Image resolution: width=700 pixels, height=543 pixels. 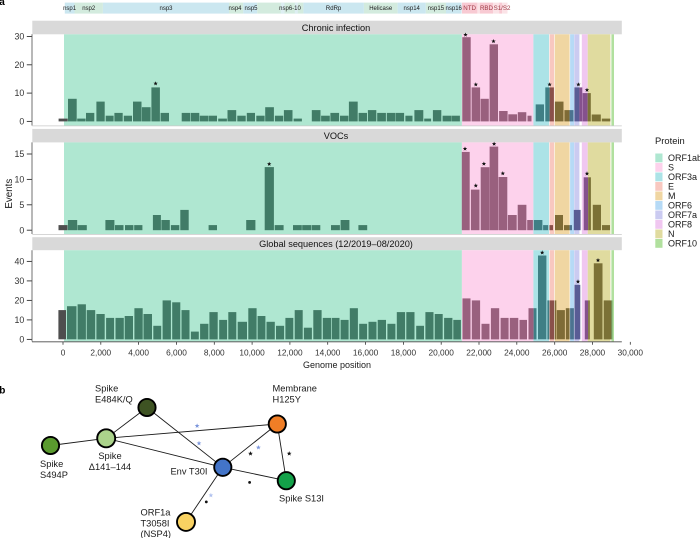 I want to click on svg-text: E484K/Q, so click(x=114, y=399).